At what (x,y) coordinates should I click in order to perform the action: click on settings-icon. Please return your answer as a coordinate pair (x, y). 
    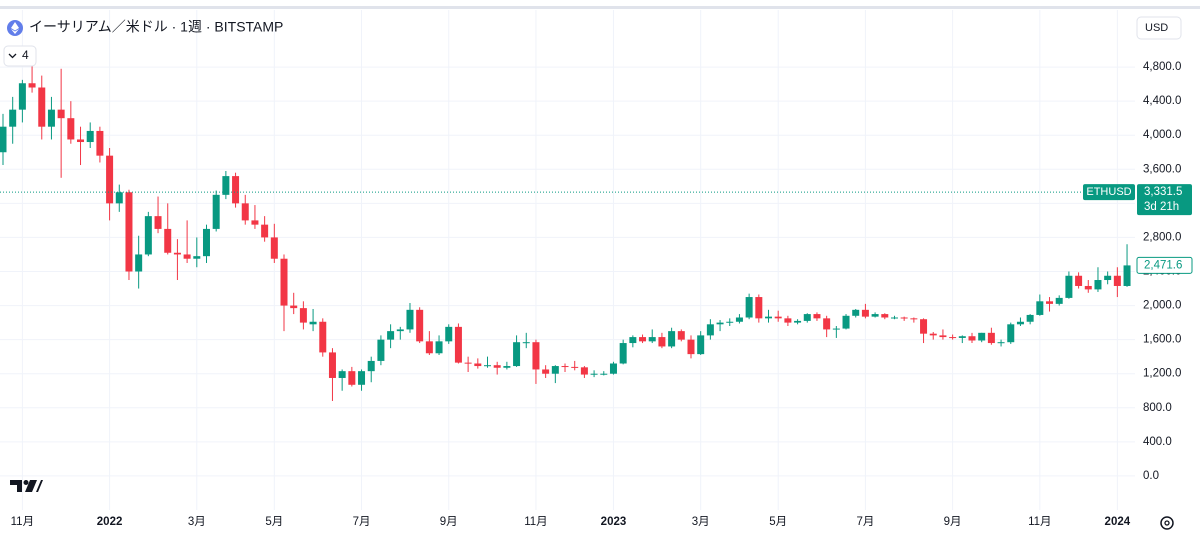
    Looking at the image, I should click on (1167, 523).